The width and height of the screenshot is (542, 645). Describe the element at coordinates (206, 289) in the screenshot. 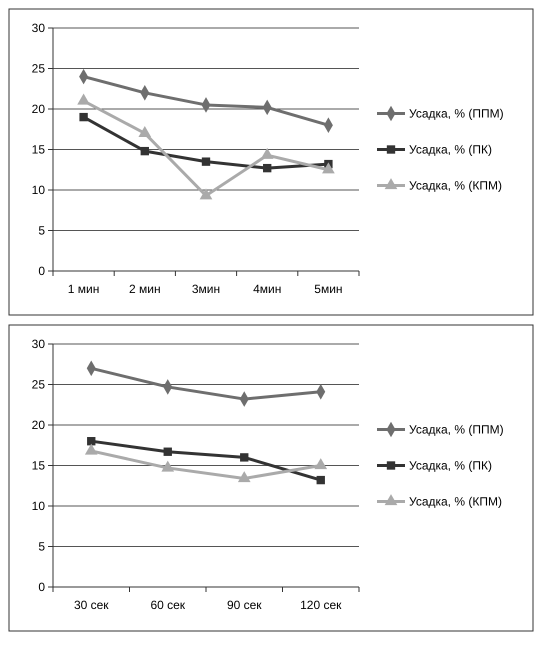

I see `x-tick-label: 3мин` at that location.